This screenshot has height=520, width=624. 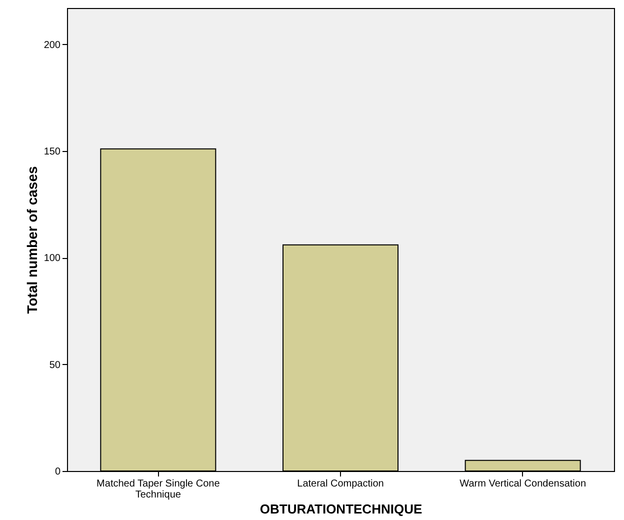 What do you see at coordinates (55, 365) in the screenshot?
I see `y-tick-label: 50` at bounding box center [55, 365].